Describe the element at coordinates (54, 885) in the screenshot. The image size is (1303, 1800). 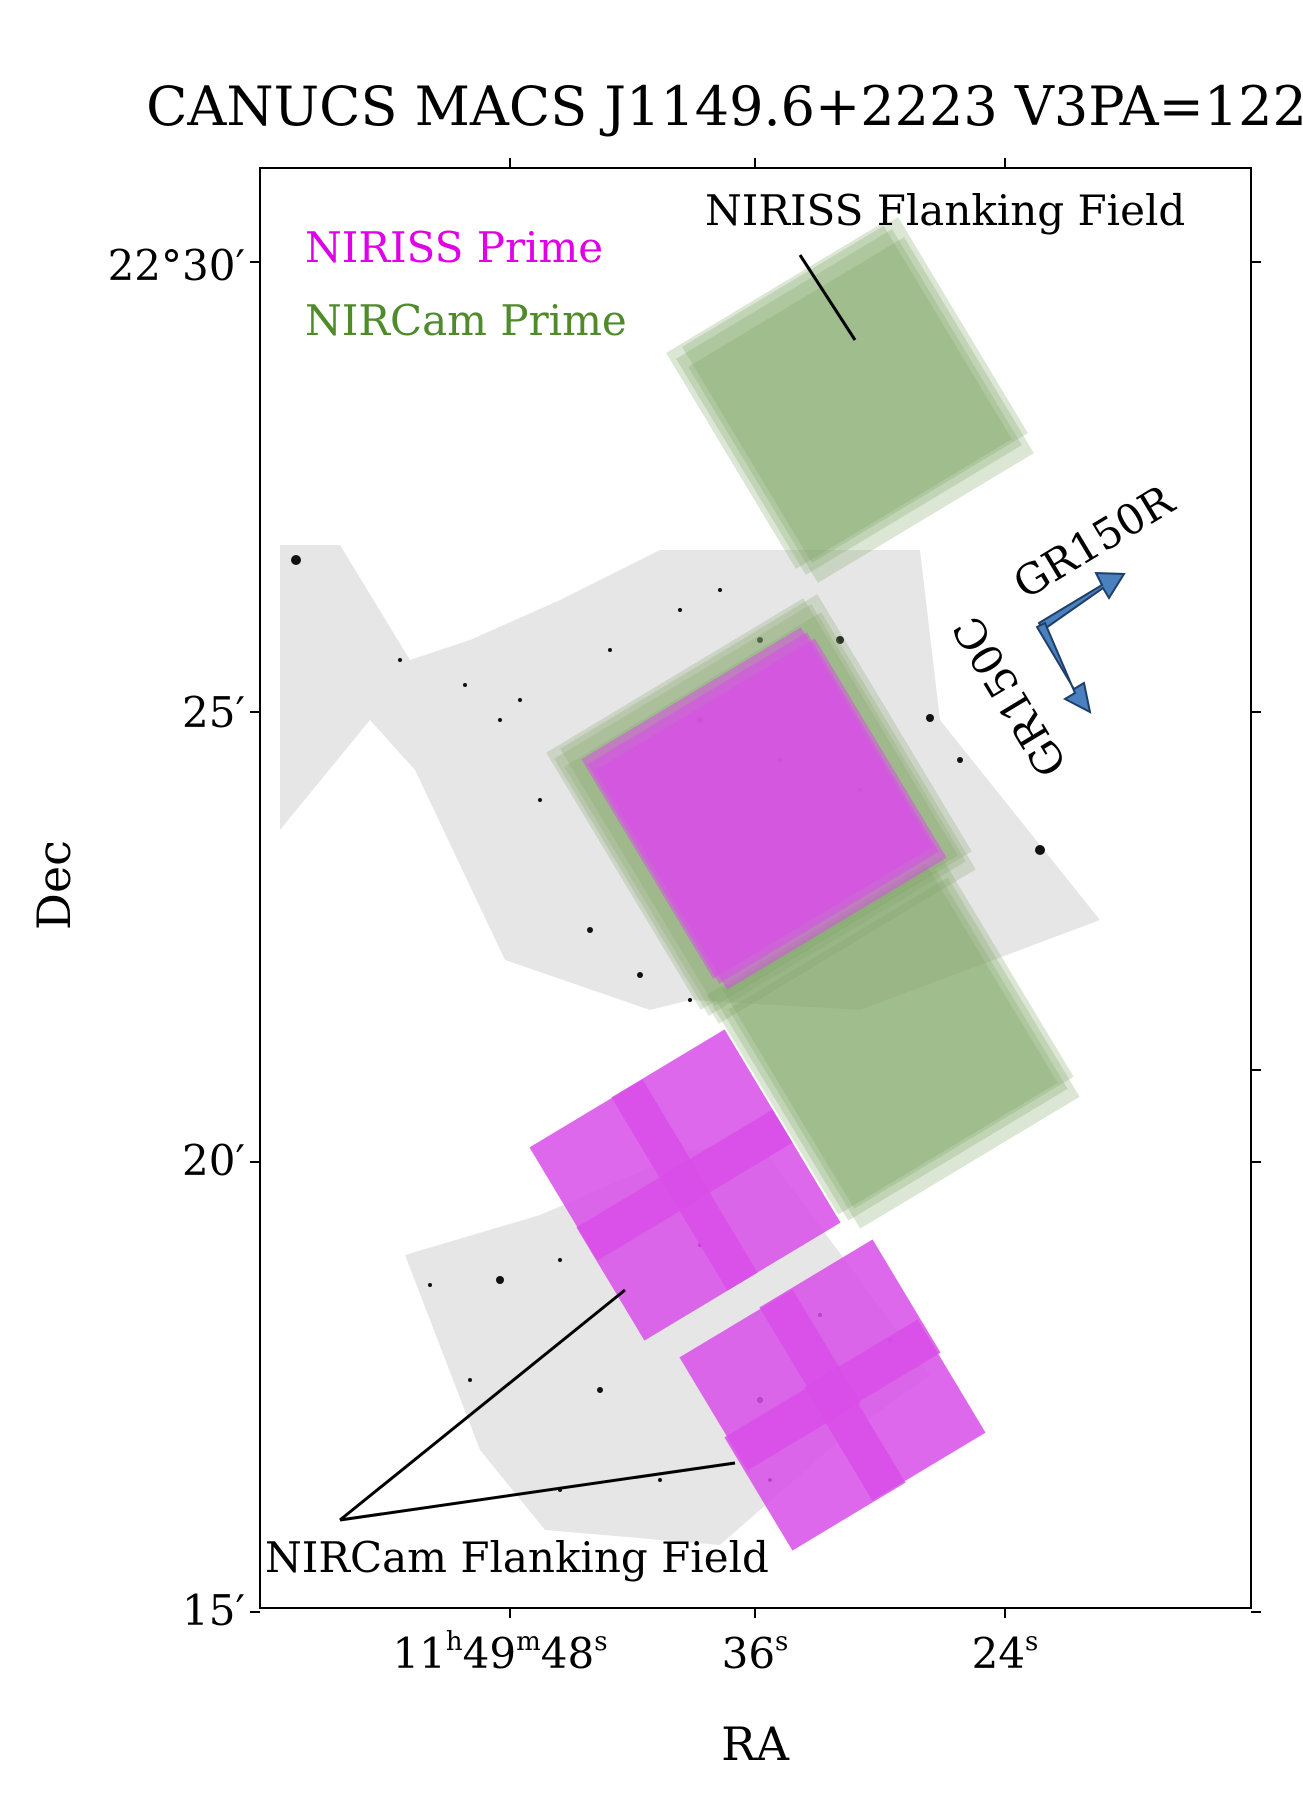
I see `y-axis-label: Dec` at that location.